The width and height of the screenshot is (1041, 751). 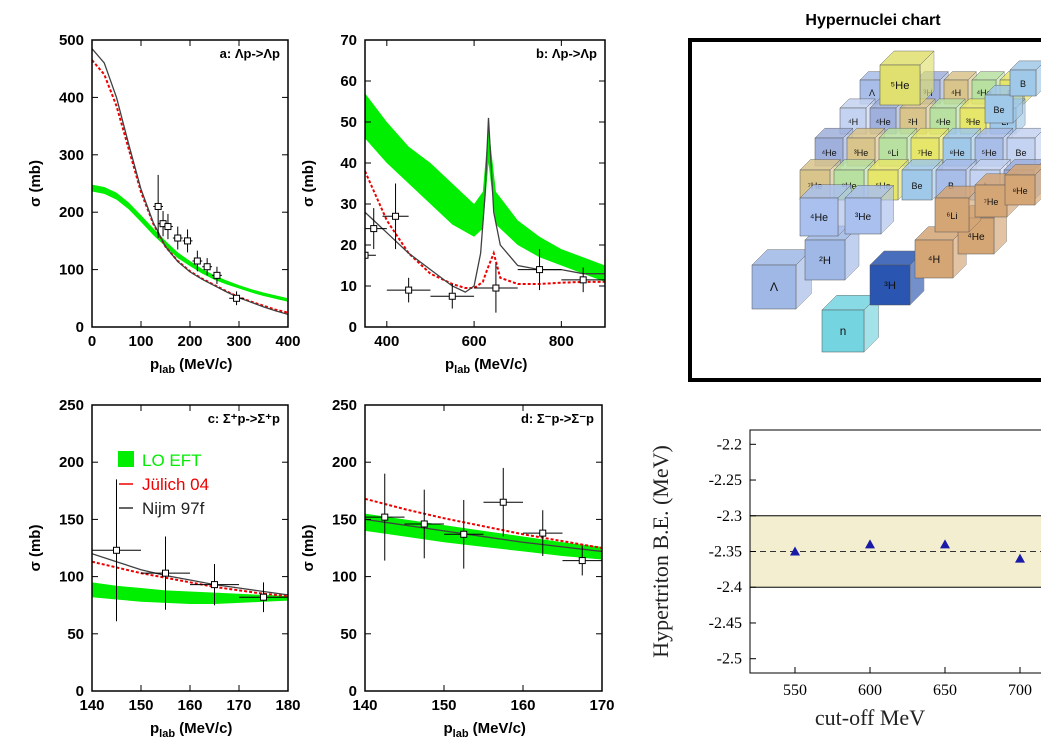 I want to click on nuclide-cube: n, so click(x=850, y=323).